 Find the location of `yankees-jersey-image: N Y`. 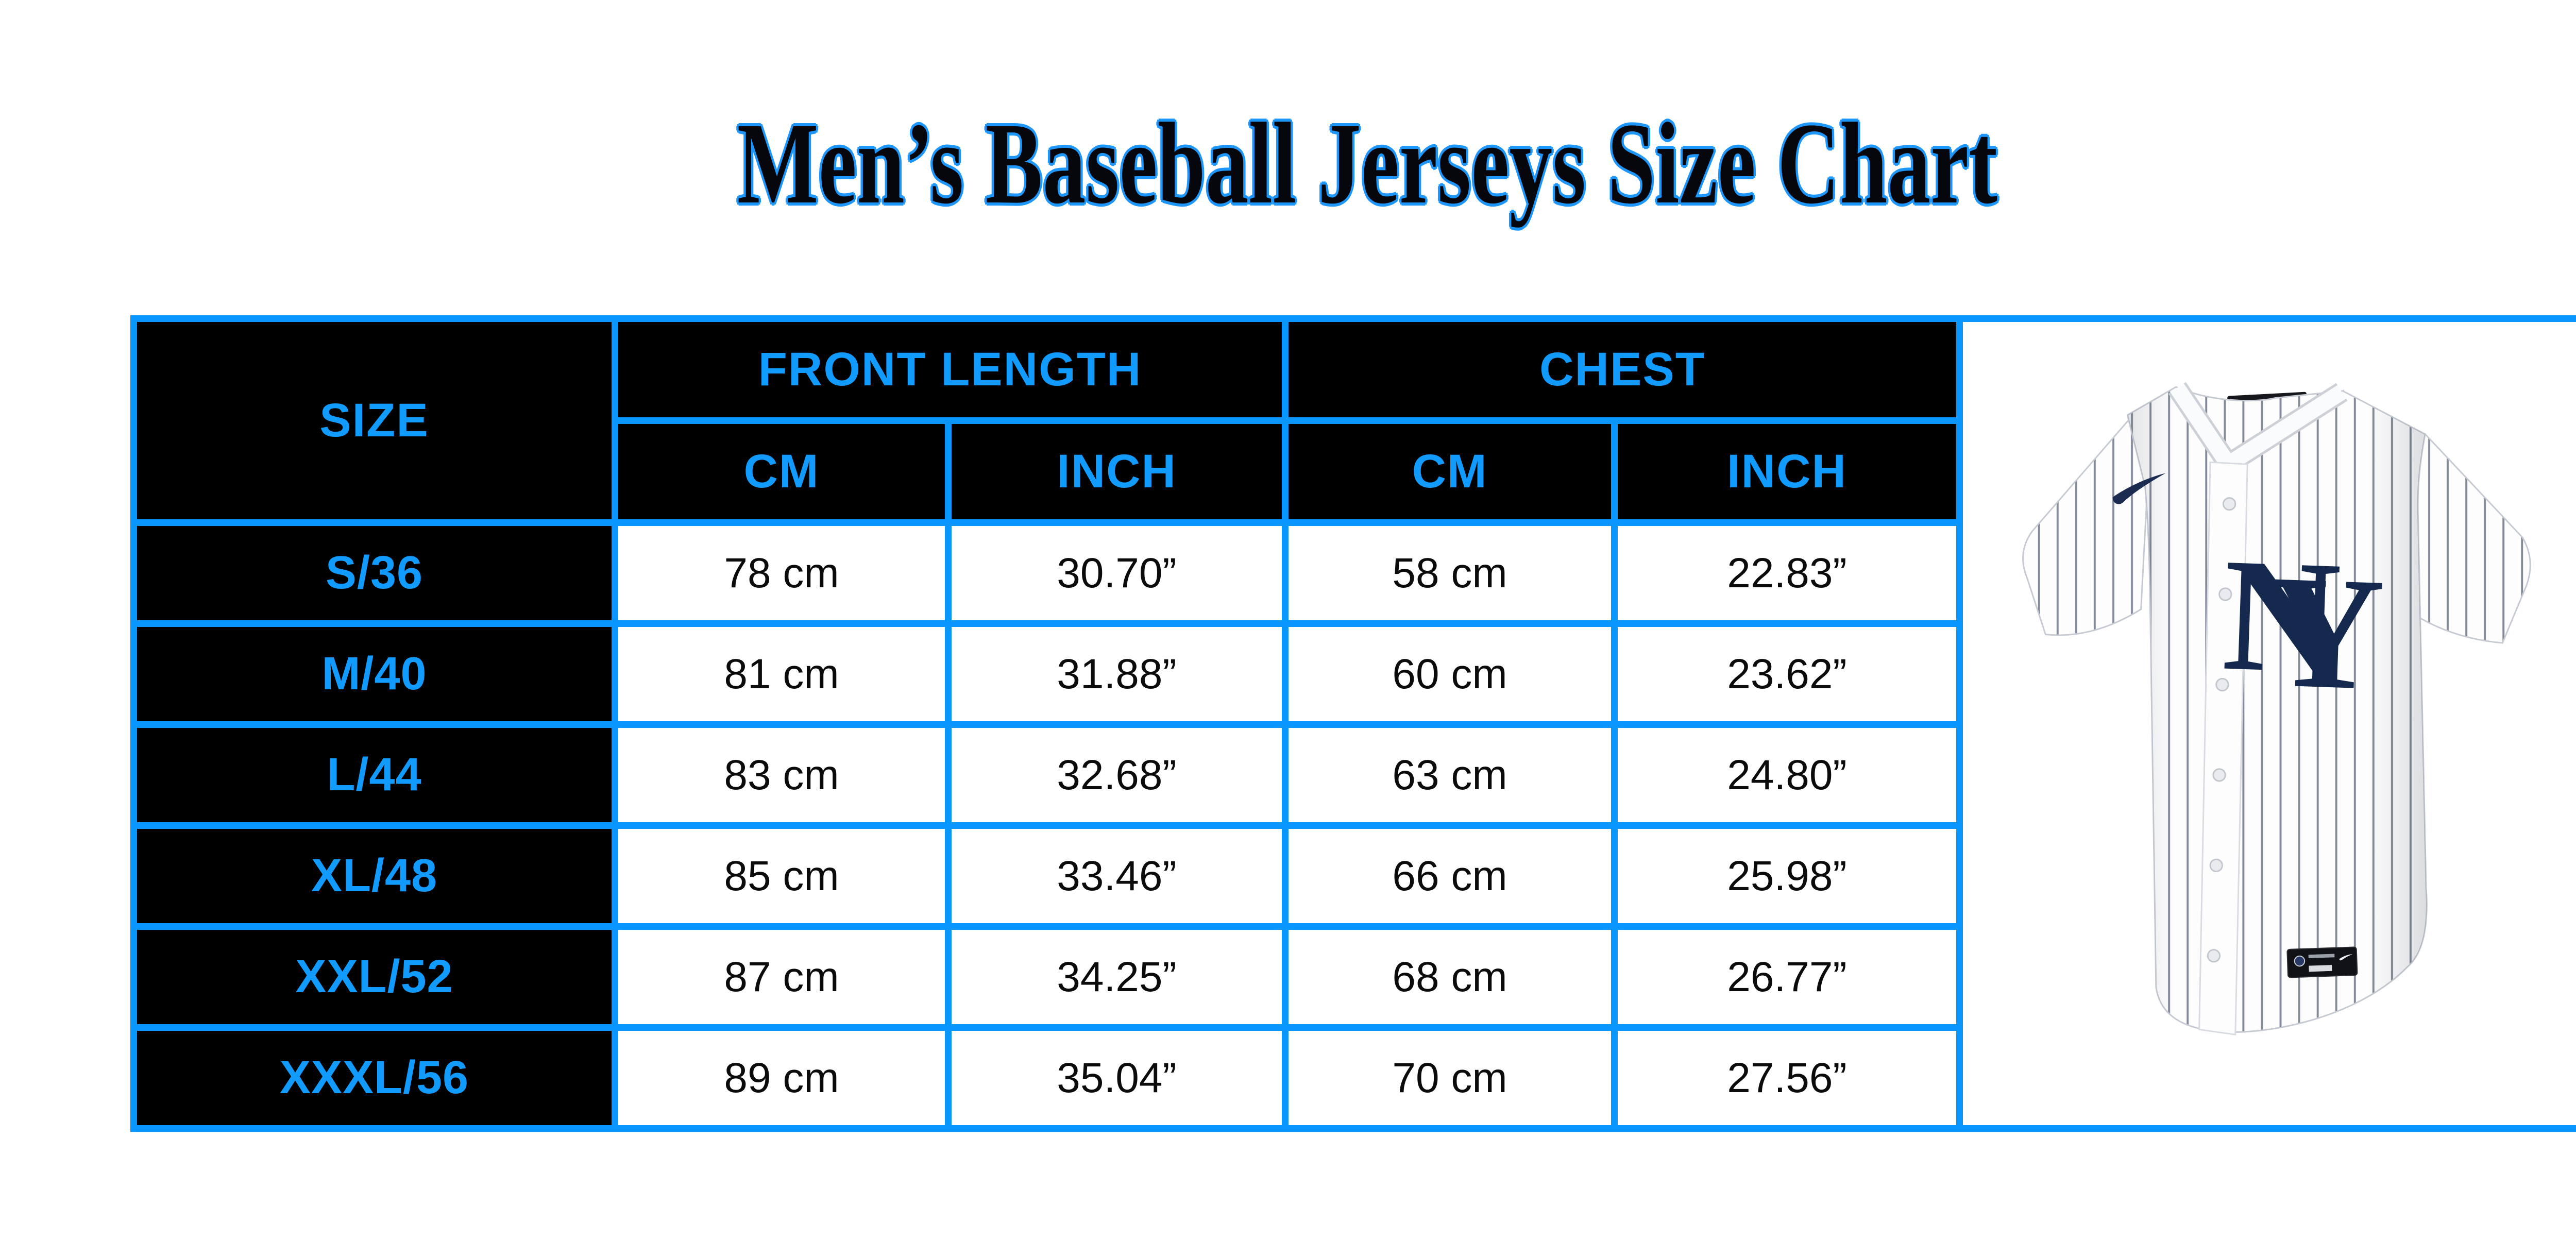

yankees-jersey-image: N Y is located at coordinates (2276, 709).